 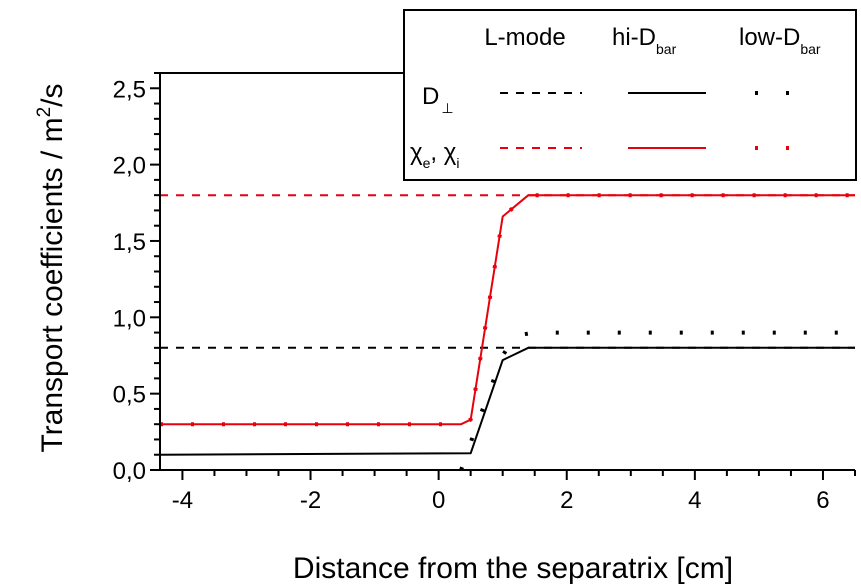 I want to click on y-tick-label: 1,0, so click(x=129, y=318).